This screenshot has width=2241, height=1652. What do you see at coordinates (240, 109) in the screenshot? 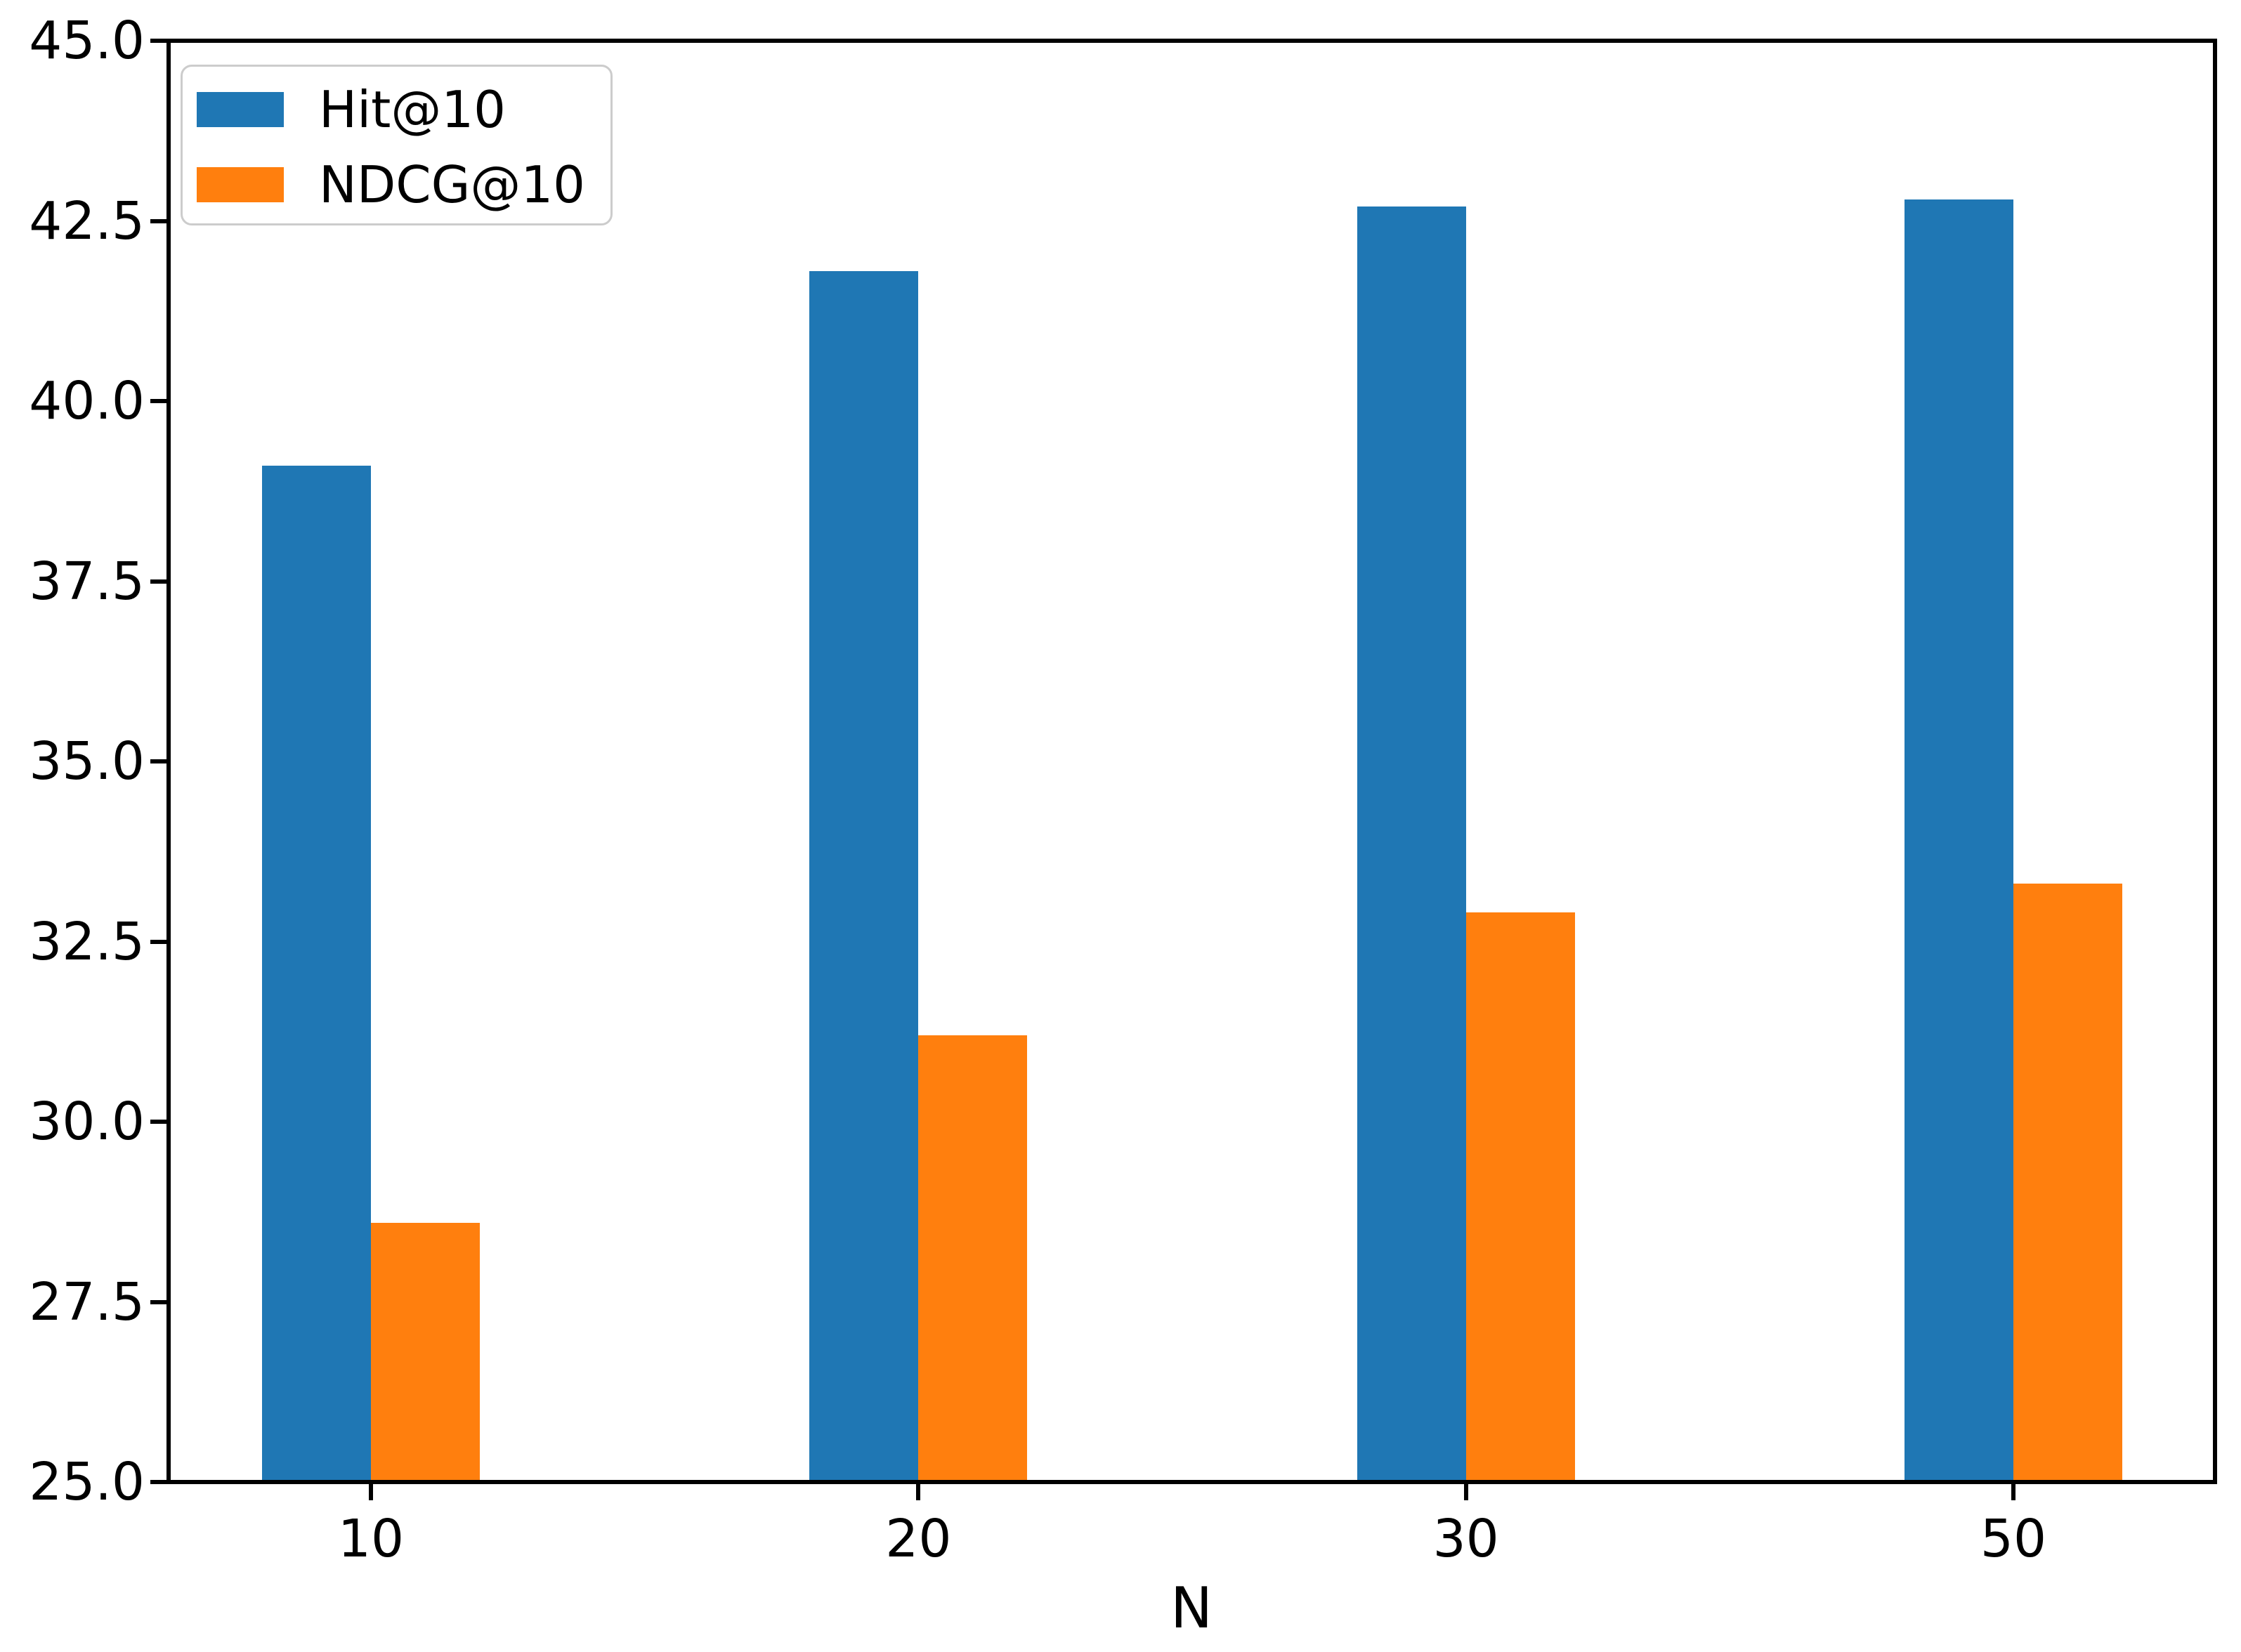
I see `legend-swatch-hit10` at bounding box center [240, 109].